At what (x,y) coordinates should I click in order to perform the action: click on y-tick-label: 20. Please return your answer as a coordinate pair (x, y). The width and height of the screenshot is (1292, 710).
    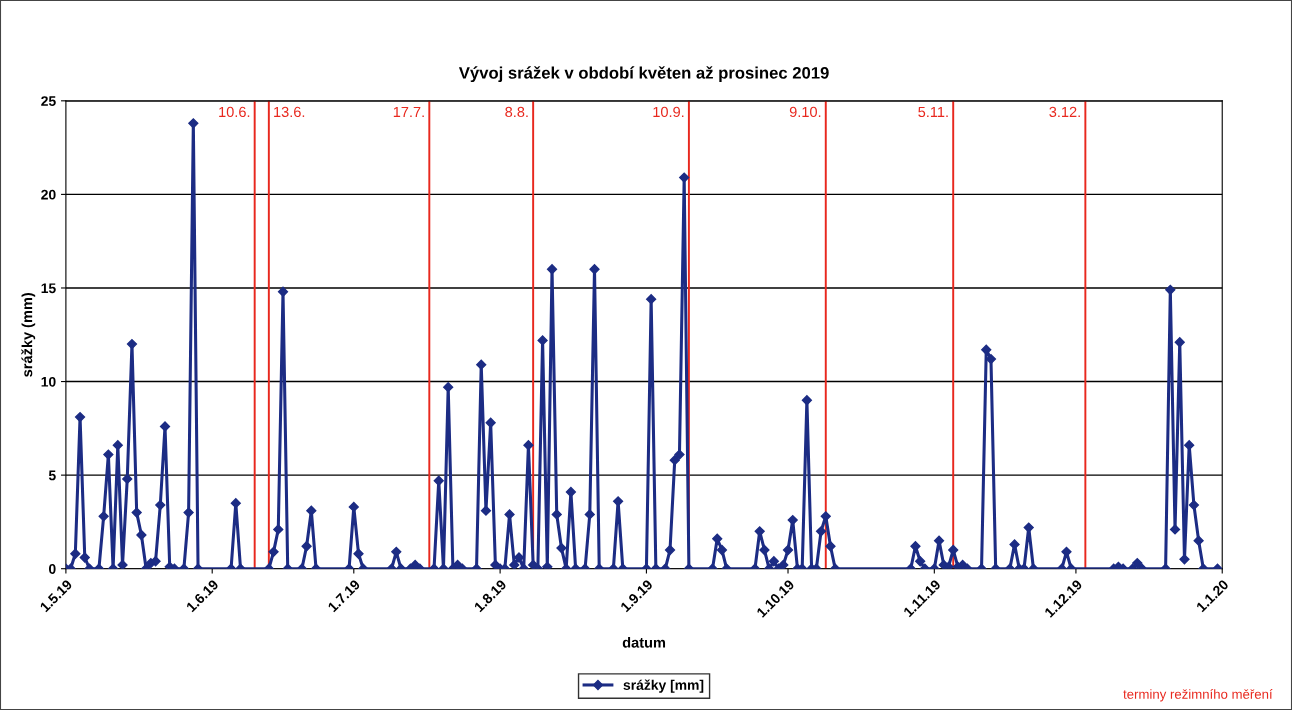
    Looking at the image, I should click on (48, 194).